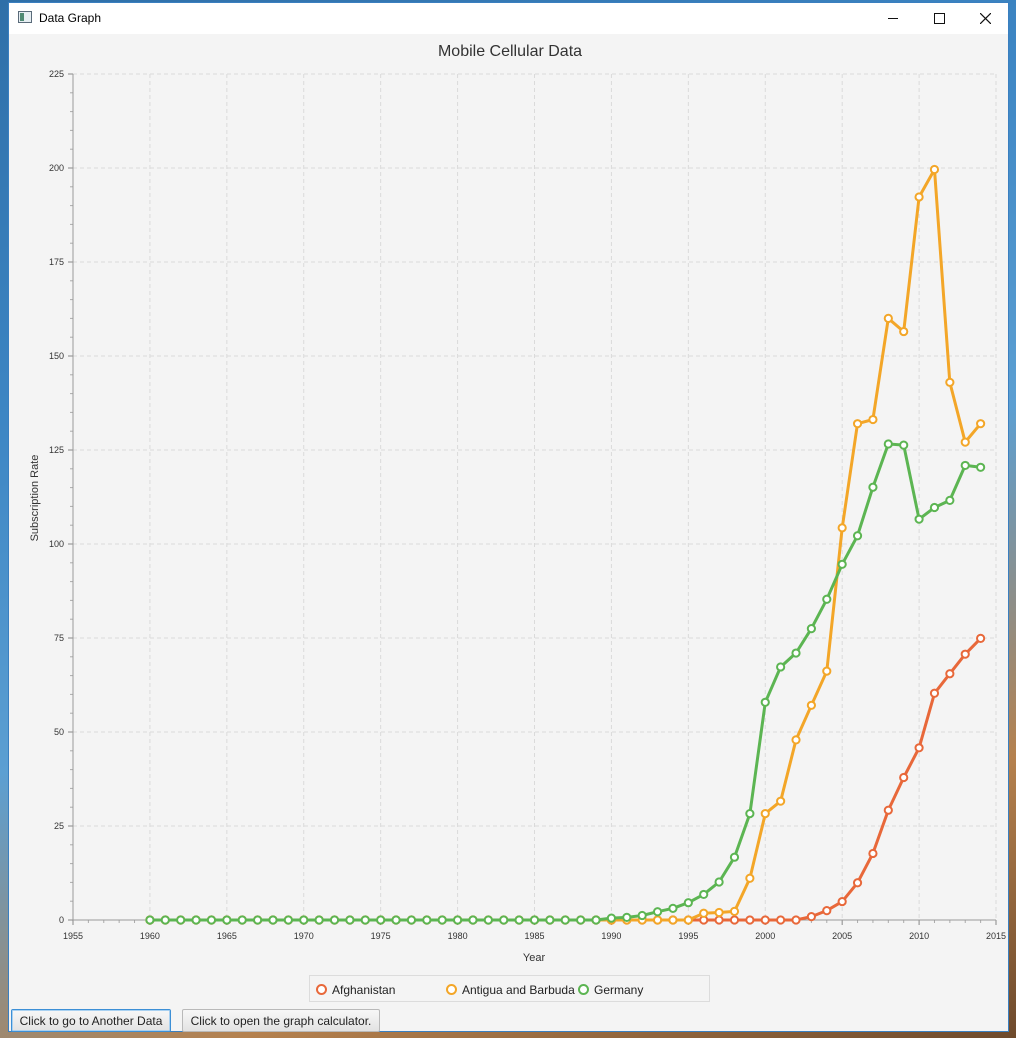 The height and width of the screenshot is (1038, 1016). Describe the element at coordinates (56, 262) in the screenshot. I see `y-tick-label: 175` at that location.